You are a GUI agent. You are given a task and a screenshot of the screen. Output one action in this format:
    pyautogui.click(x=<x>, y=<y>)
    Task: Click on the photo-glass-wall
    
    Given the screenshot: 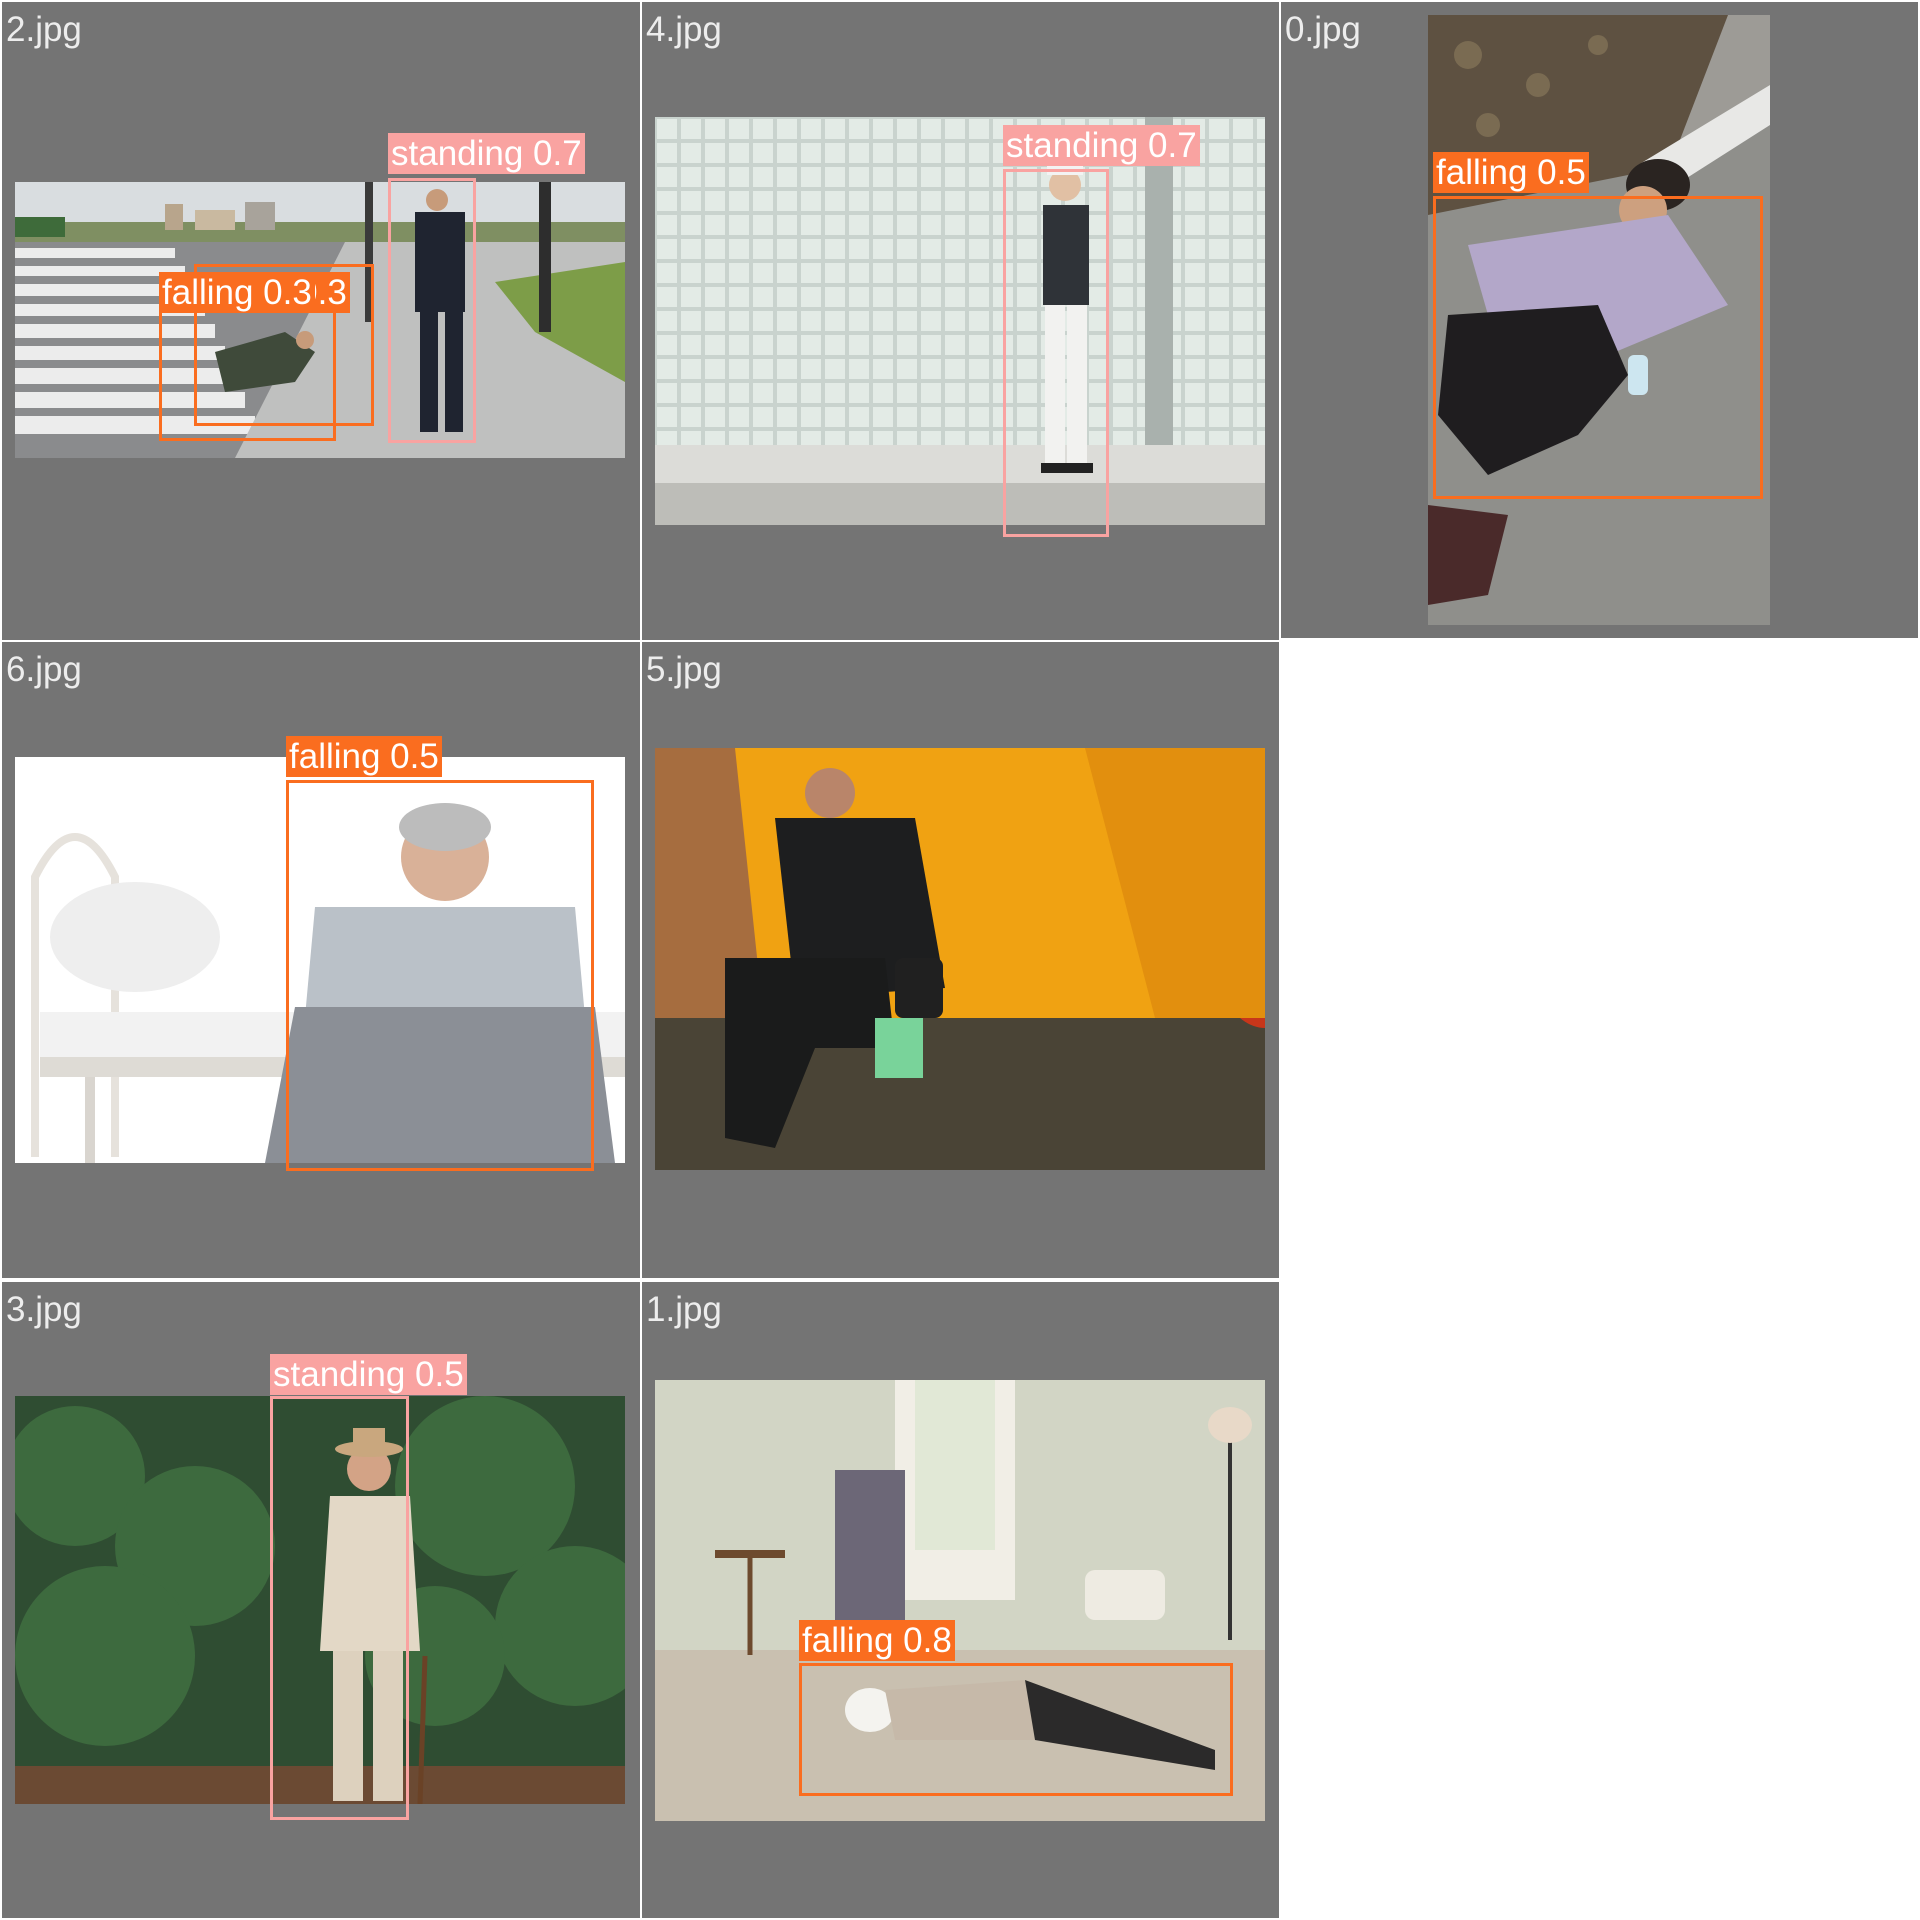 What is the action you would take?
    pyautogui.click(x=960, y=321)
    